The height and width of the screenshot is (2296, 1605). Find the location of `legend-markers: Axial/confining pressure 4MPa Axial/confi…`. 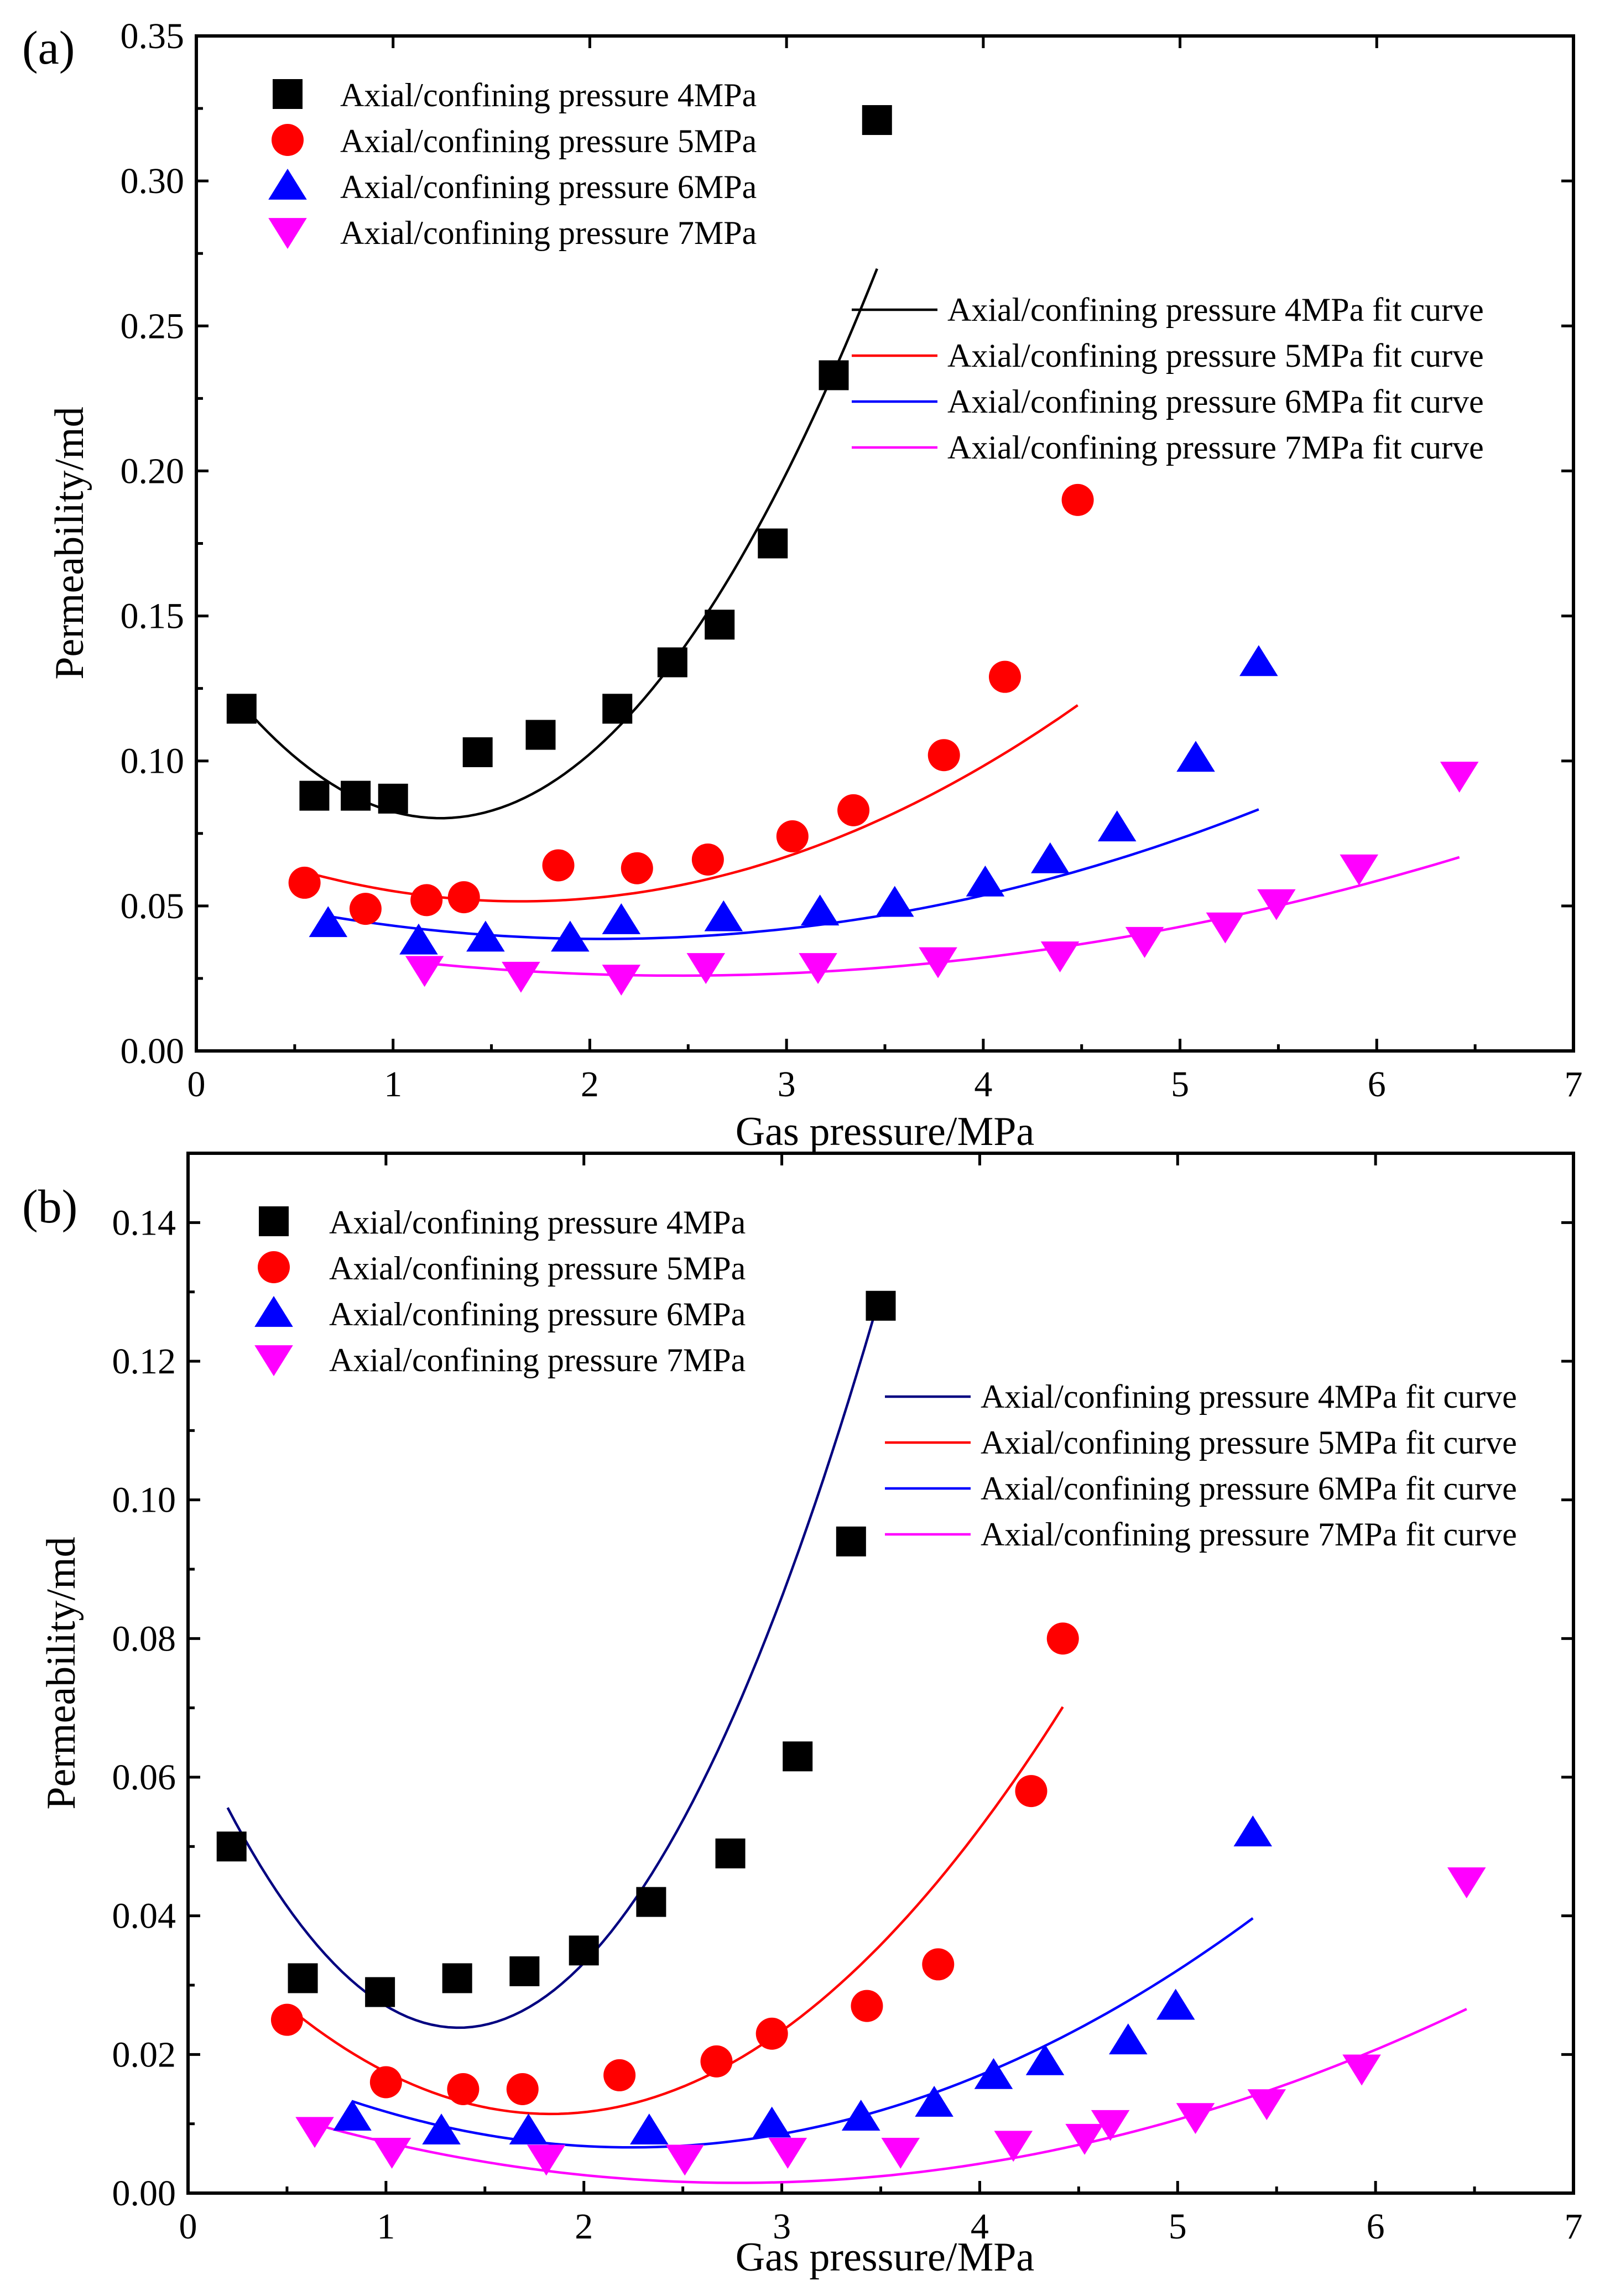

legend-markers: Axial/confining pressure 4MPa Axial/confi… is located at coordinates (500, 1291).